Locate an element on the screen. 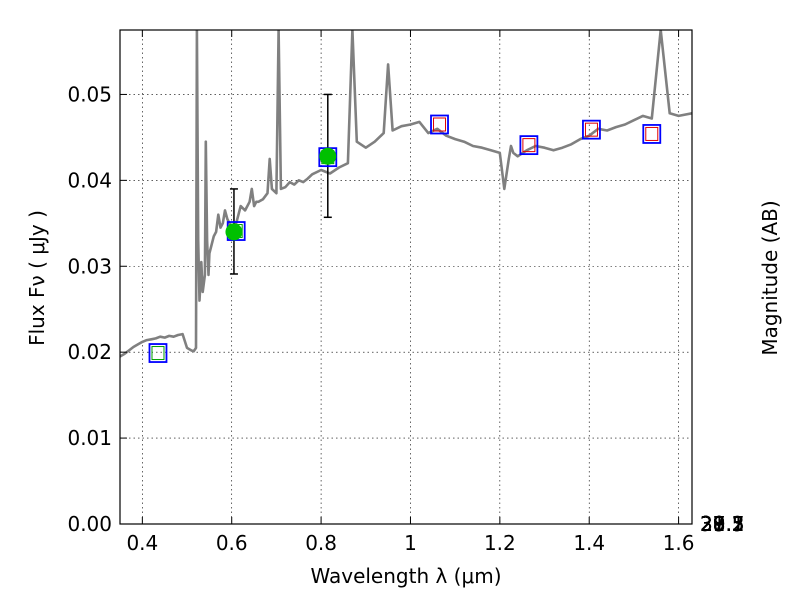  y-tick-label: 0.02 is located at coordinates (89, 352).